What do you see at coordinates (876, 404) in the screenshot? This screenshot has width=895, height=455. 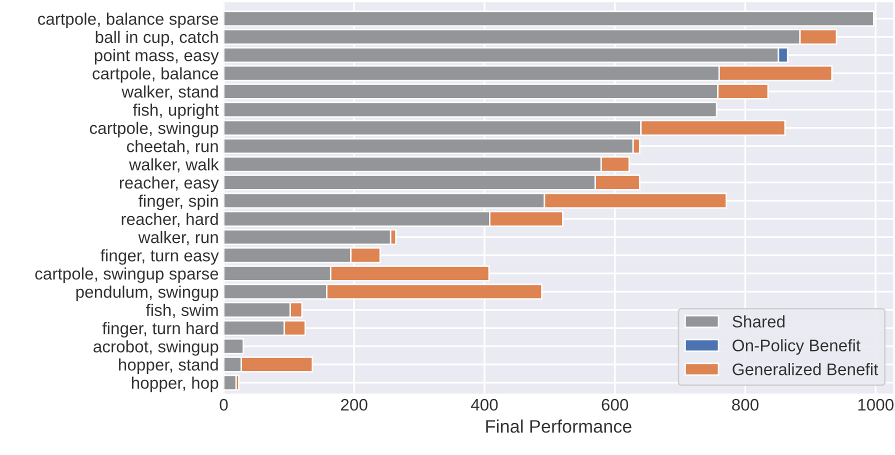 I see `x-tick-label: 1000` at bounding box center [876, 404].